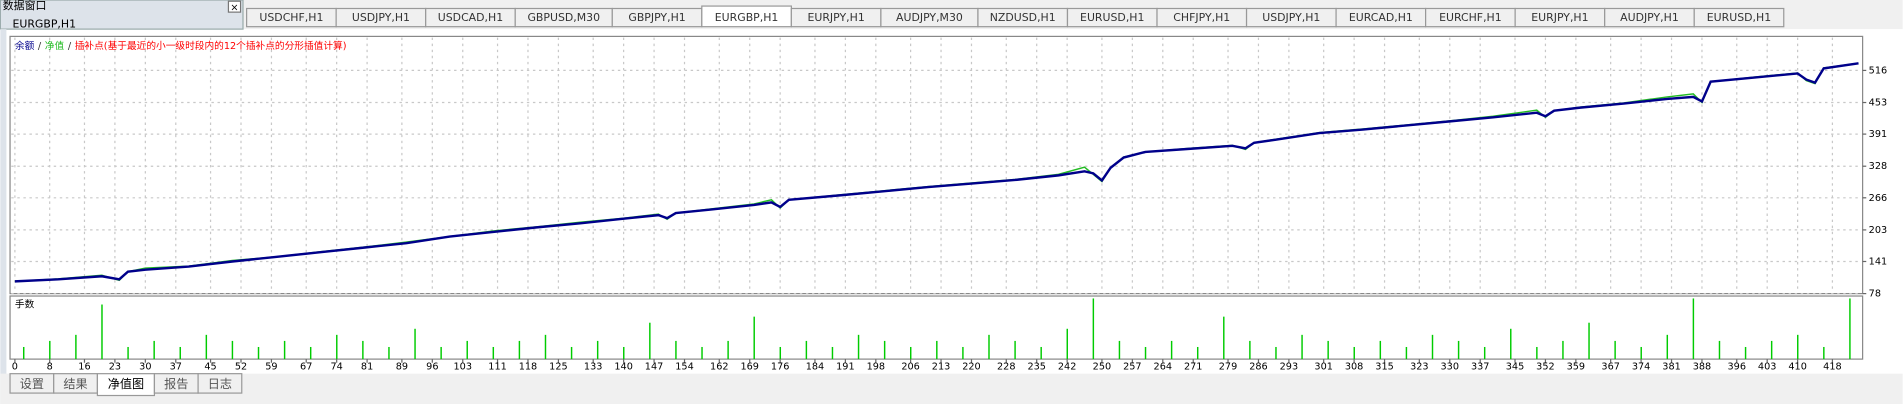 This screenshot has height=404, width=1903. What do you see at coordinates (719, 366) in the screenshot?
I see `x-tick-label: 162` at bounding box center [719, 366].